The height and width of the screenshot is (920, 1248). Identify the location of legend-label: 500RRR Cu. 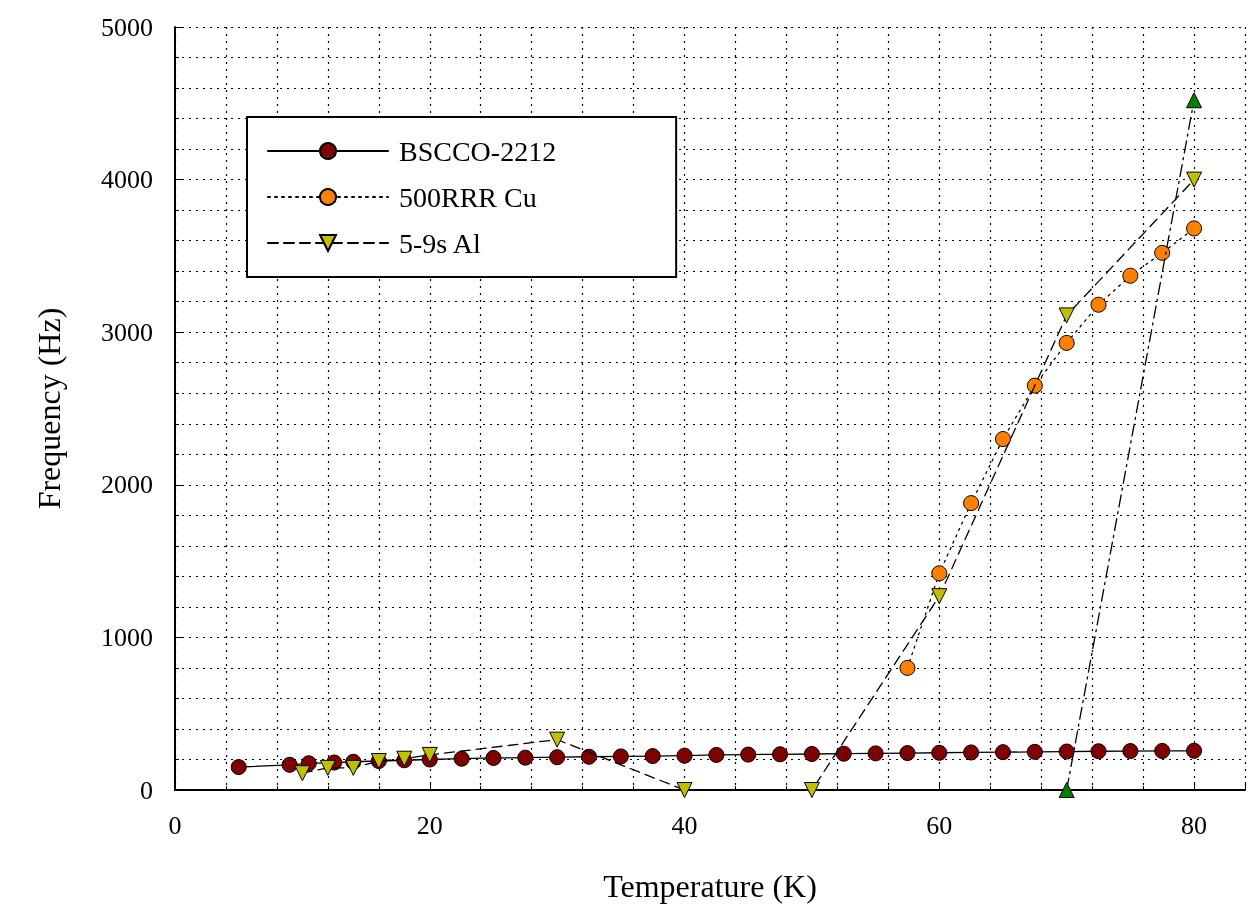
(468, 197).